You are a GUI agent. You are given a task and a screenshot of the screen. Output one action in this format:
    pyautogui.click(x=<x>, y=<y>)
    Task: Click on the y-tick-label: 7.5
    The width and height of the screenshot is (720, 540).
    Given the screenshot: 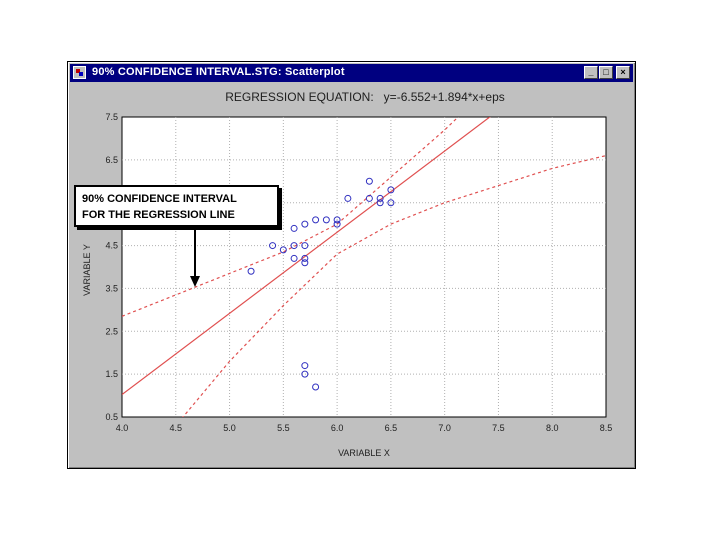 What is the action you would take?
    pyautogui.click(x=111, y=117)
    